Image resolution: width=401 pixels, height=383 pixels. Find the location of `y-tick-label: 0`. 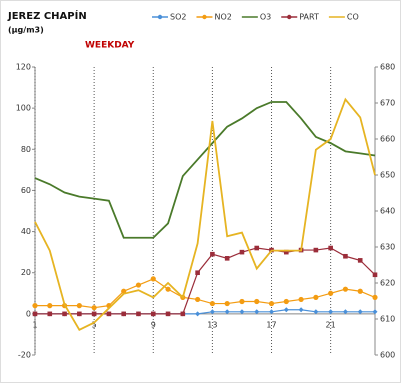

y-tick-label: 0 is located at coordinates (28, 313).